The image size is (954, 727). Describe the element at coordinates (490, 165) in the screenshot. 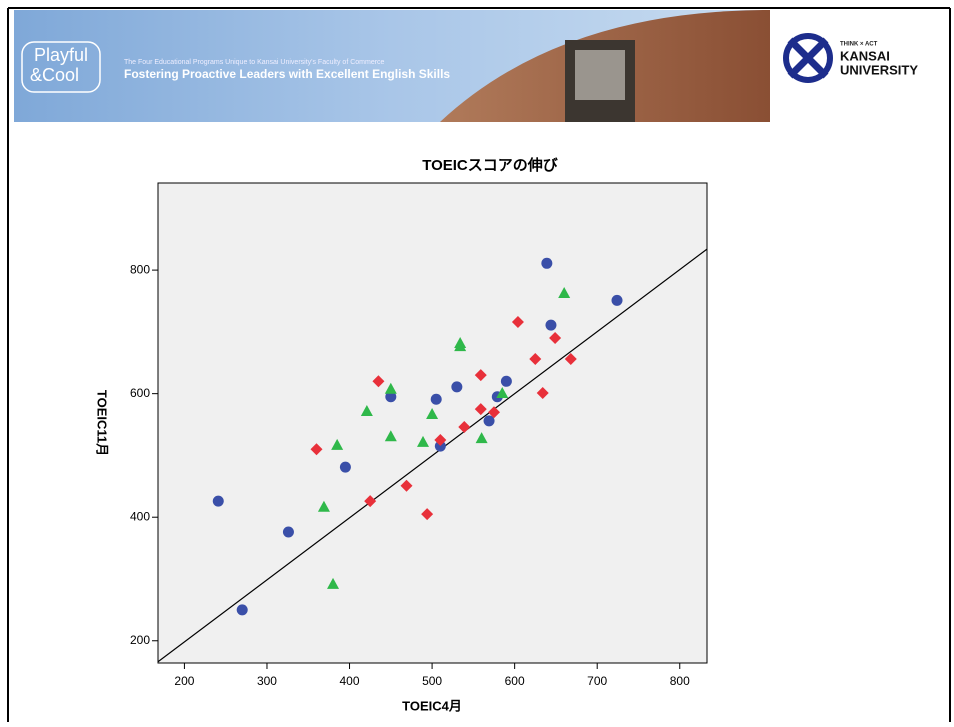

I see `chart-title: TOEICスコアの伸び` at that location.